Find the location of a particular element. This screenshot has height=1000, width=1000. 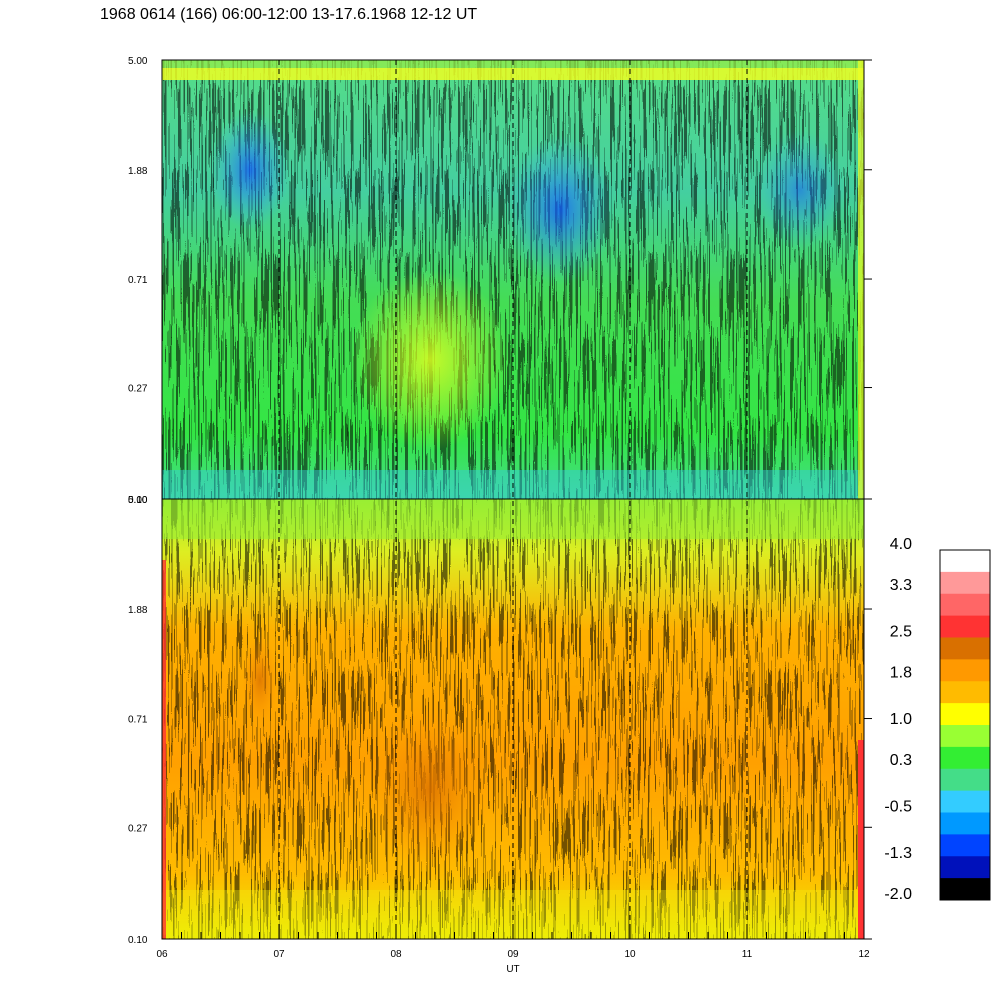

lower-ytick-label: 0.71 is located at coordinates (138, 720).